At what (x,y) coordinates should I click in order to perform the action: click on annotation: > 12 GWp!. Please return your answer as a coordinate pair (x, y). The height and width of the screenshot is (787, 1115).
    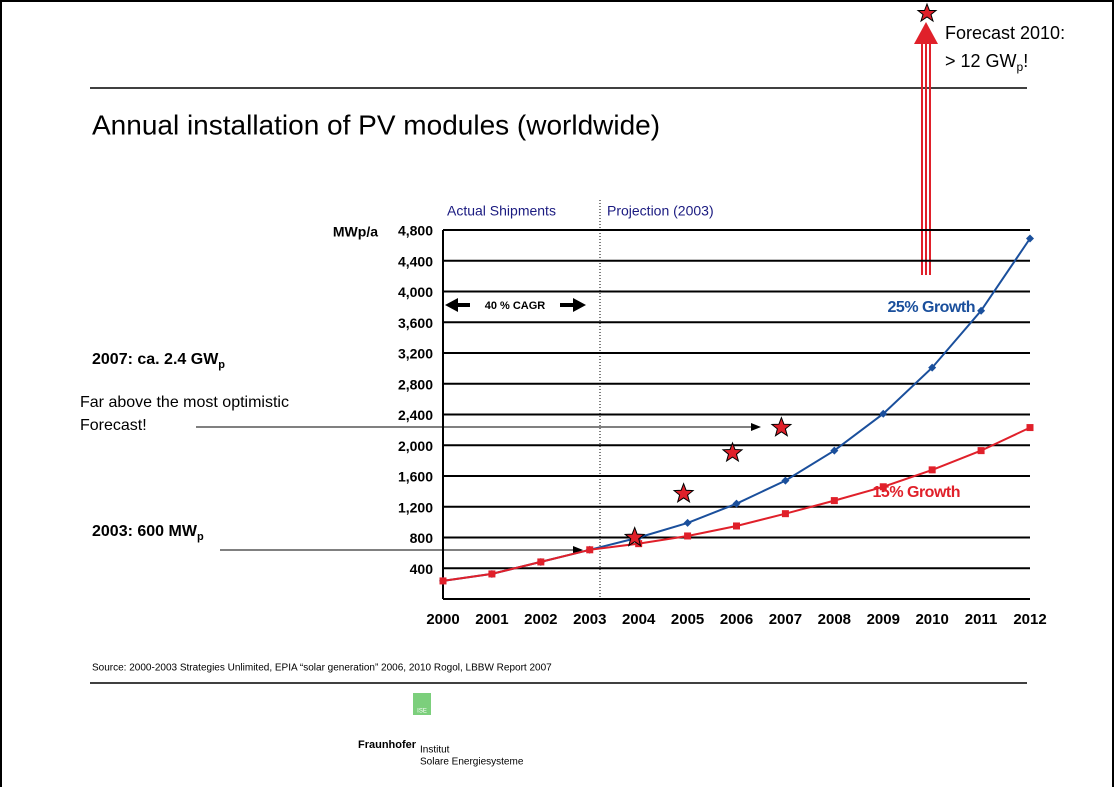
    Looking at the image, I should click on (986, 62).